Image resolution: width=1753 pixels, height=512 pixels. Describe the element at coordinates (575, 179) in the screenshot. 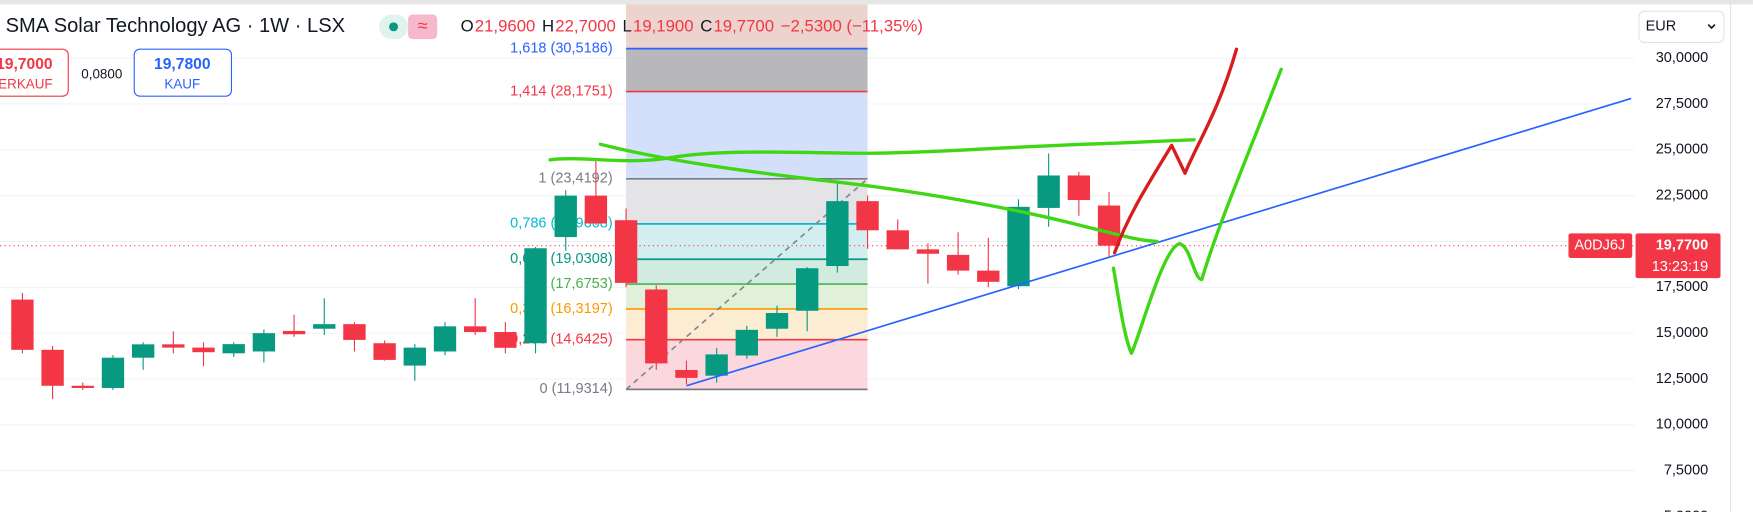

I see `fib-label: 1 (23,4192)` at that location.